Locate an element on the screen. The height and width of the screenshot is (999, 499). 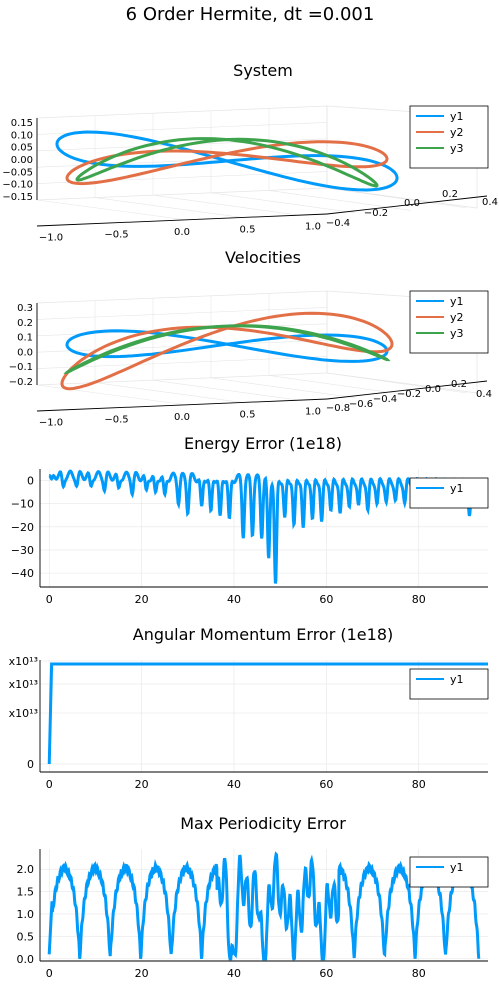
periodicity-x-tick-label: 20 is located at coordinates (142, 973).